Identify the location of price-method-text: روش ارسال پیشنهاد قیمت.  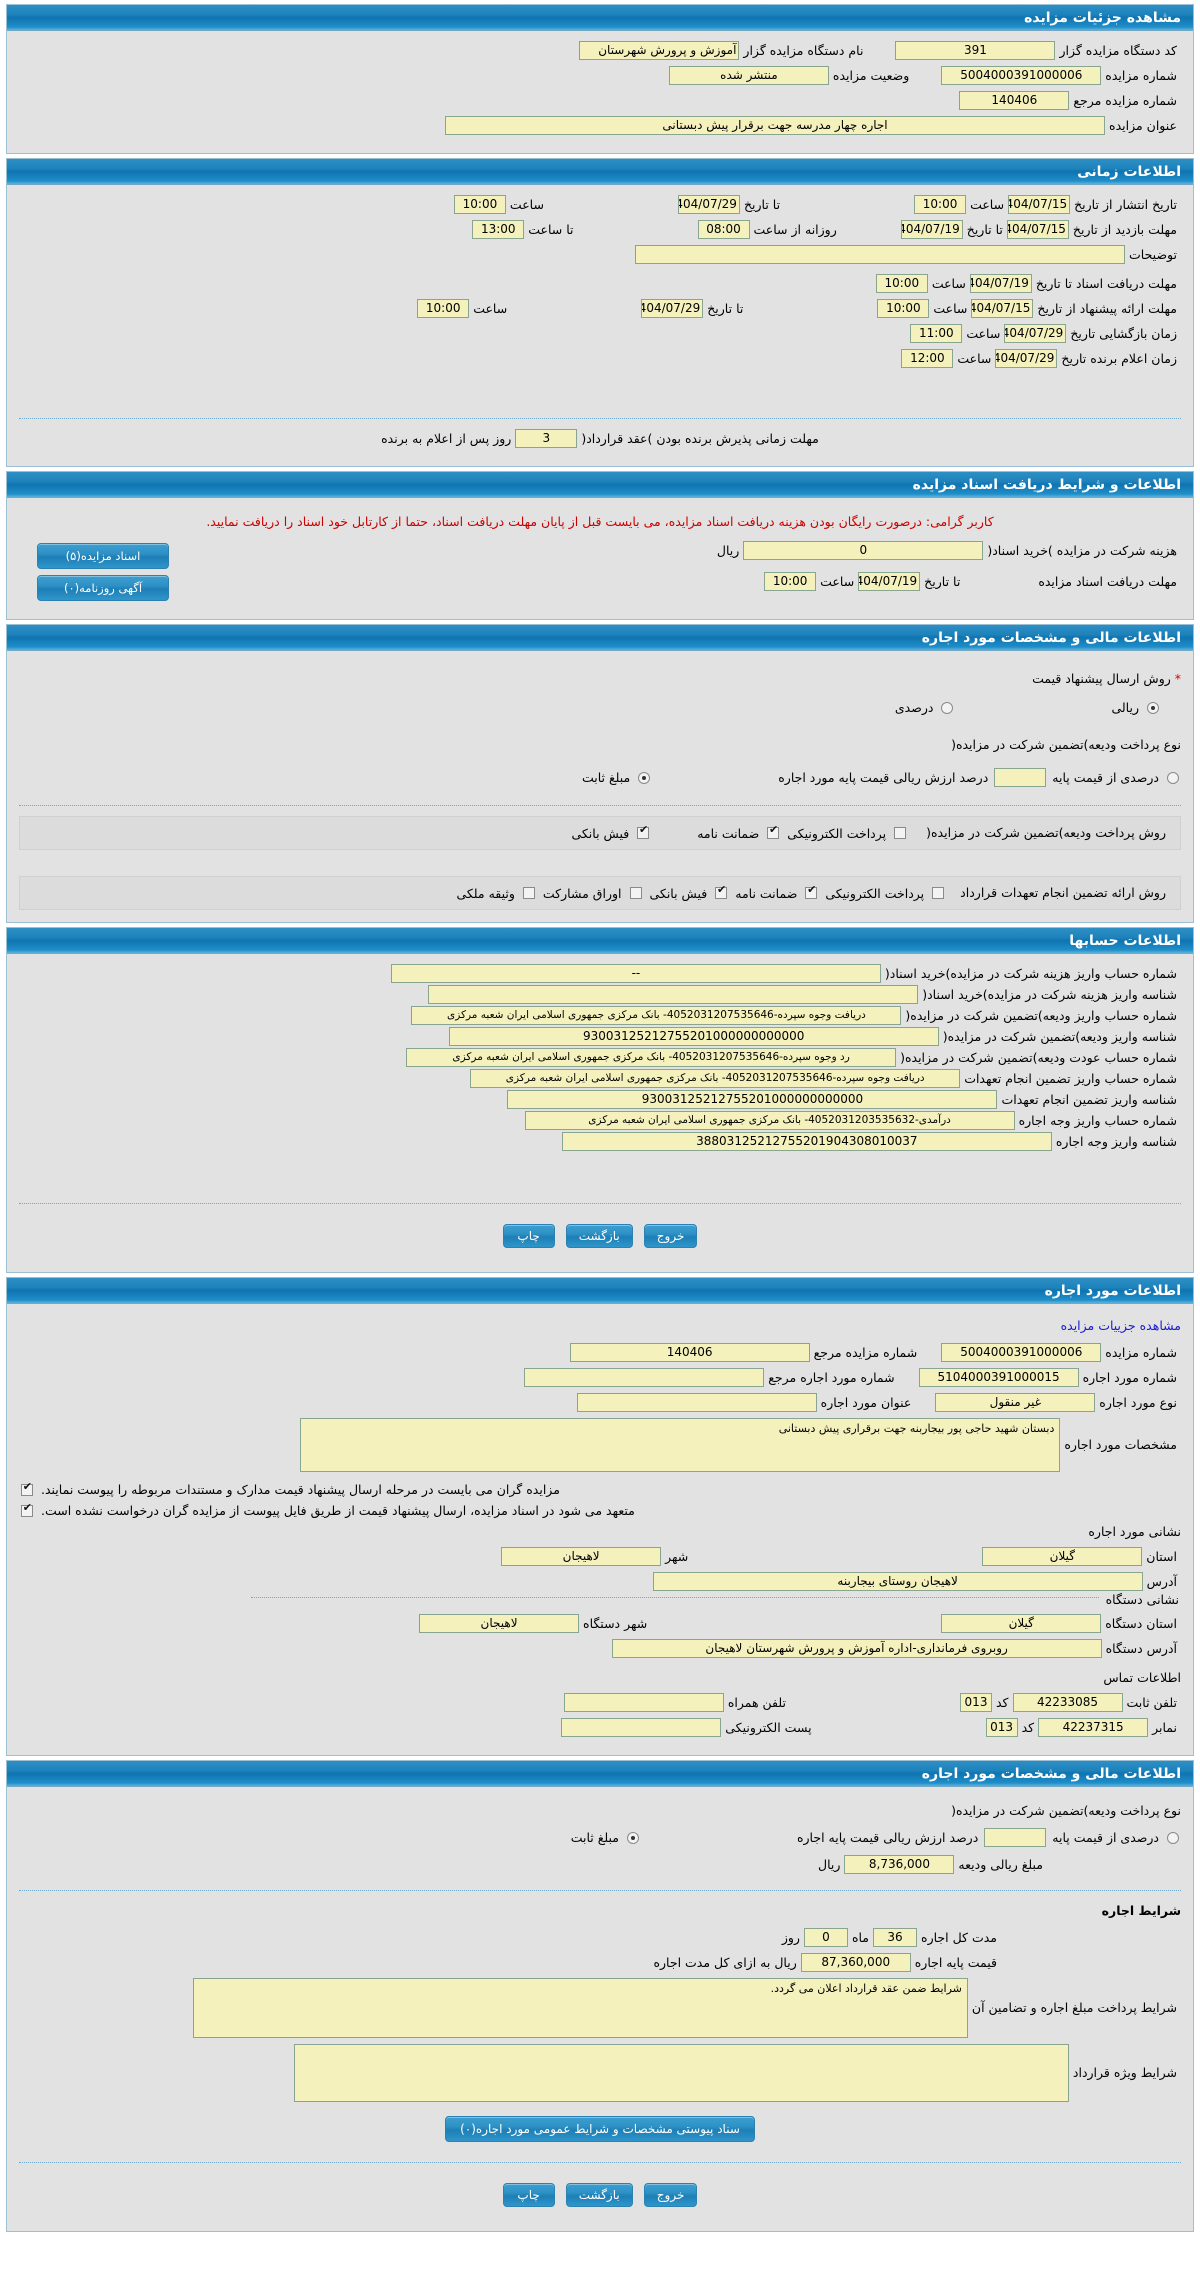
(1101, 678).